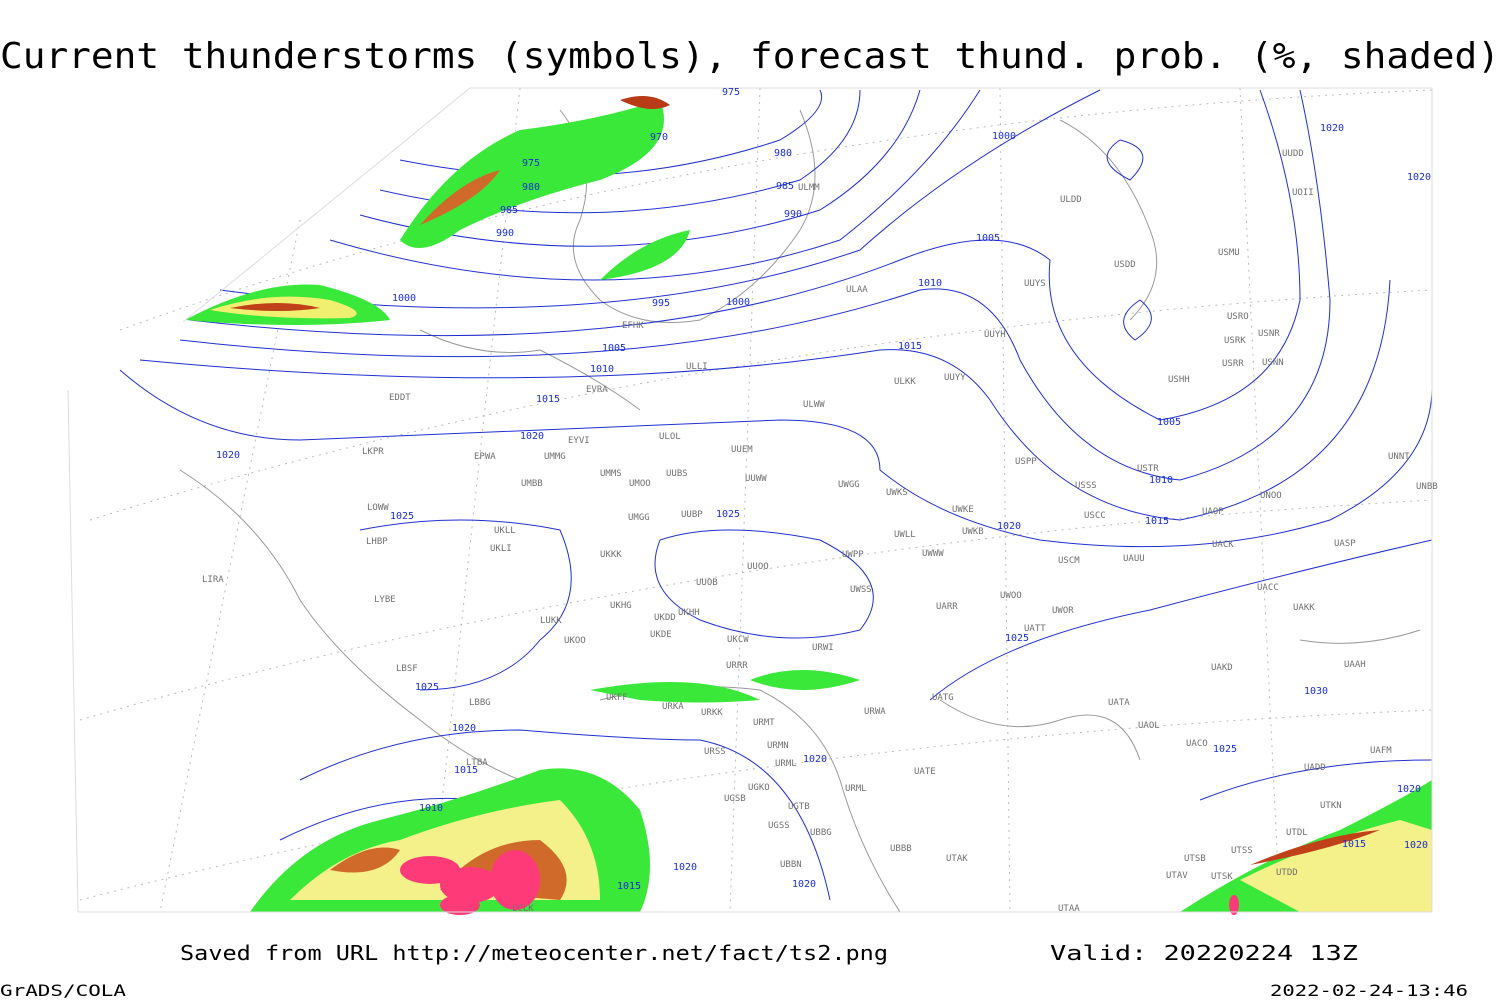  What do you see at coordinates (963, 510) in the screenshot?
I see `station-label: UWKE` at bounding box center [963, 510].